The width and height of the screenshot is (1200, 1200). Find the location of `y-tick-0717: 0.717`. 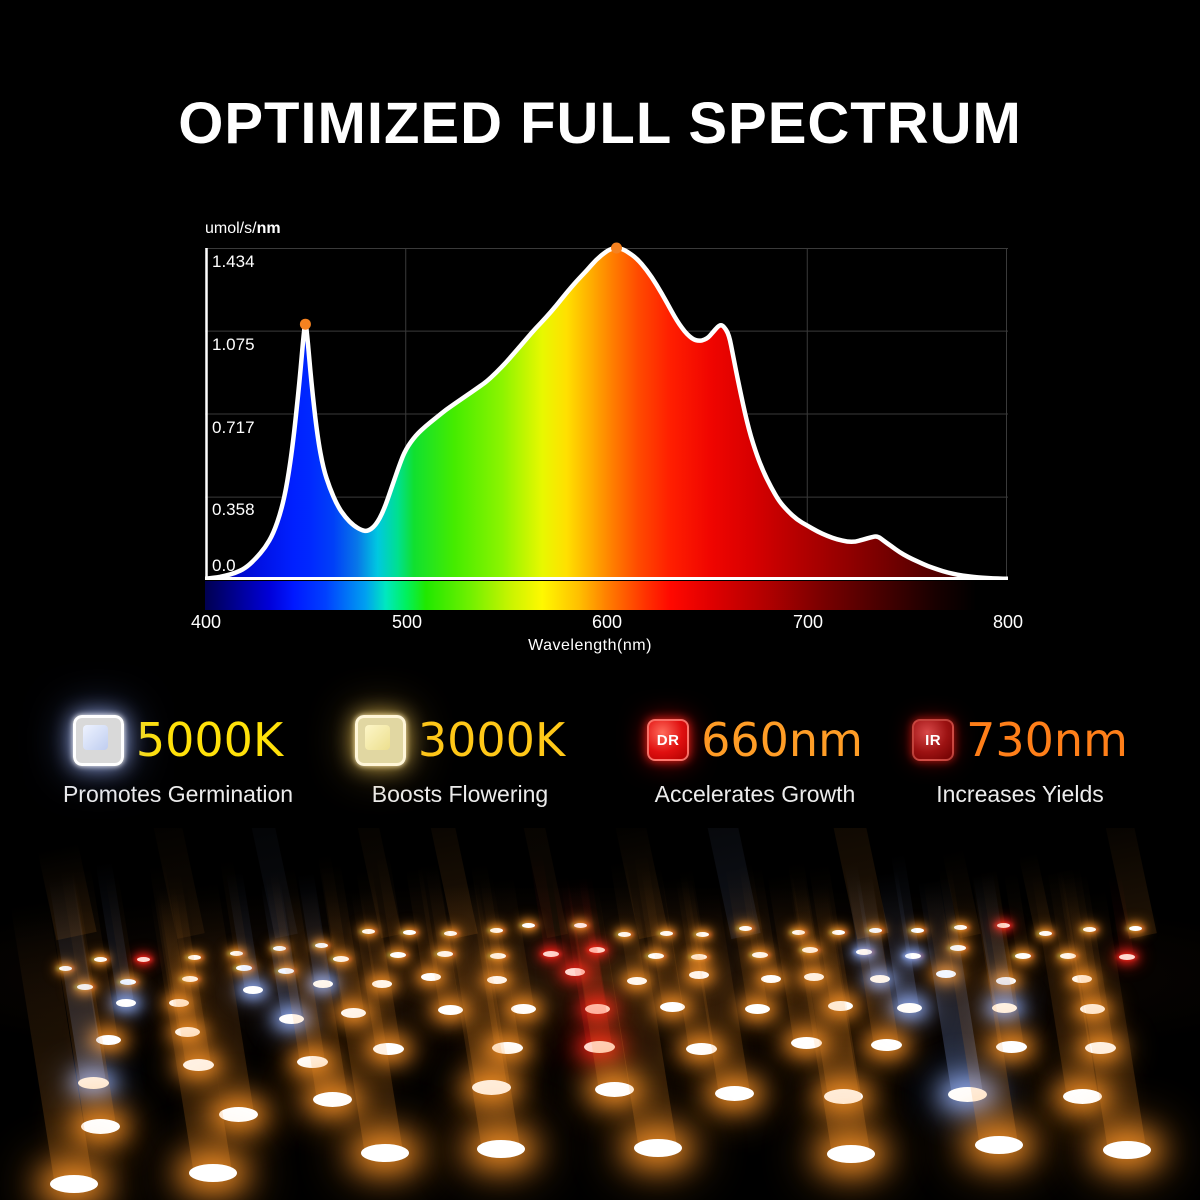

y-tick-0717: 0.717 is located at coordinates (233, 427).